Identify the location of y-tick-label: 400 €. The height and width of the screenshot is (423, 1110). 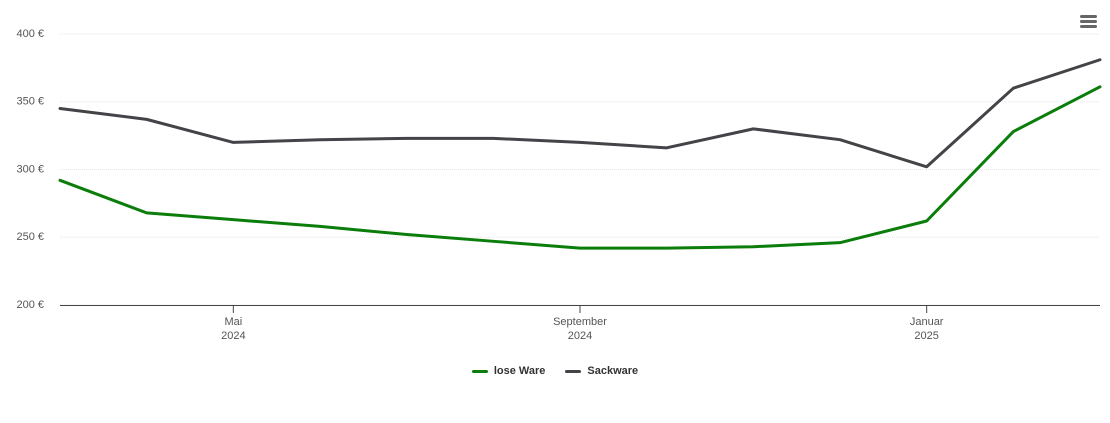
(30, 34).